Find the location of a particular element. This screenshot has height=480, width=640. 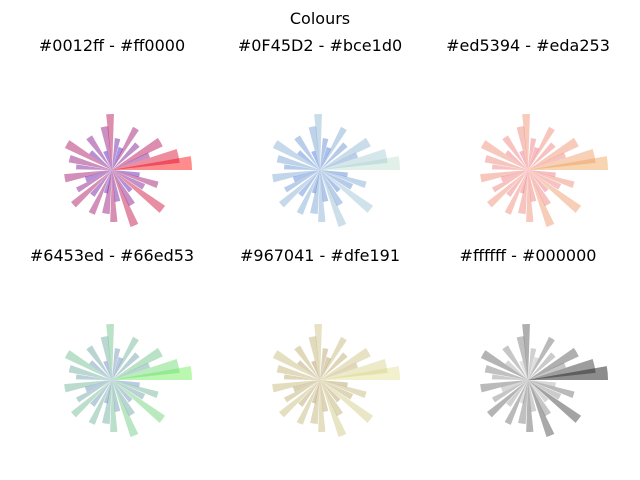

chart-title: #0012ff - #ff0000 is located at coordinates (112, 45).